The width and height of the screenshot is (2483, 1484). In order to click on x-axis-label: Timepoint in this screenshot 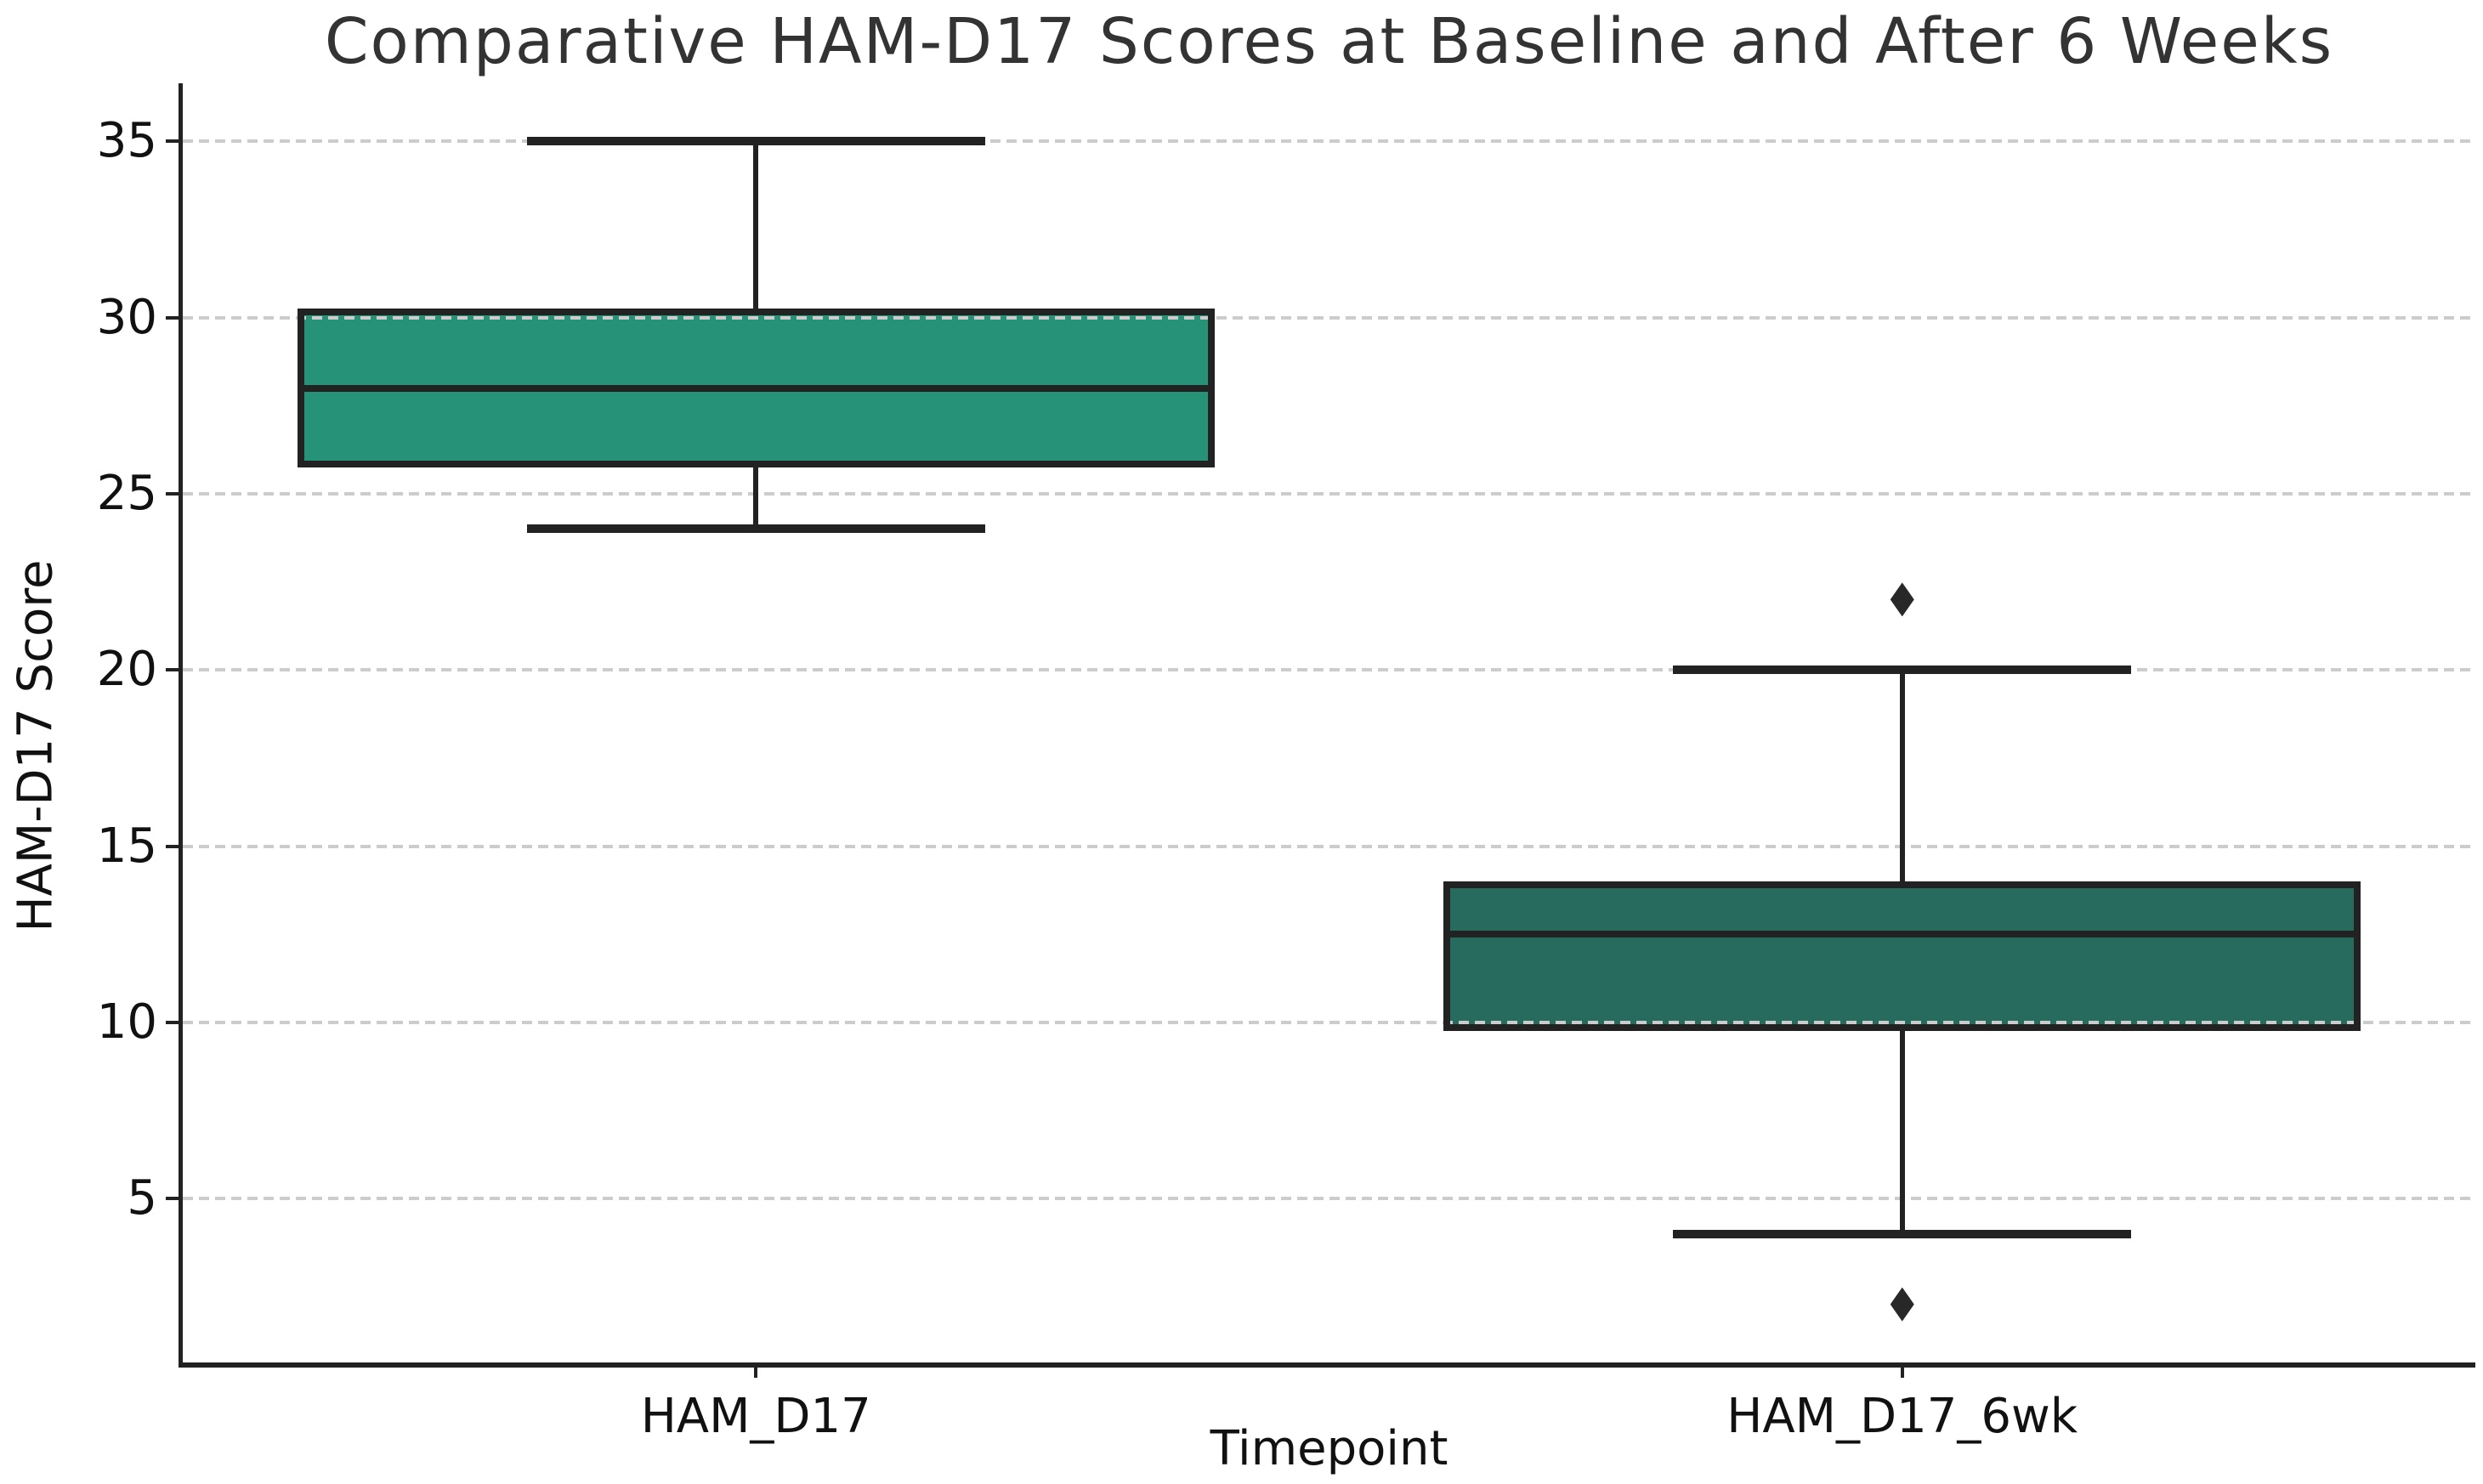, I will do `click(1329, 1448)`.